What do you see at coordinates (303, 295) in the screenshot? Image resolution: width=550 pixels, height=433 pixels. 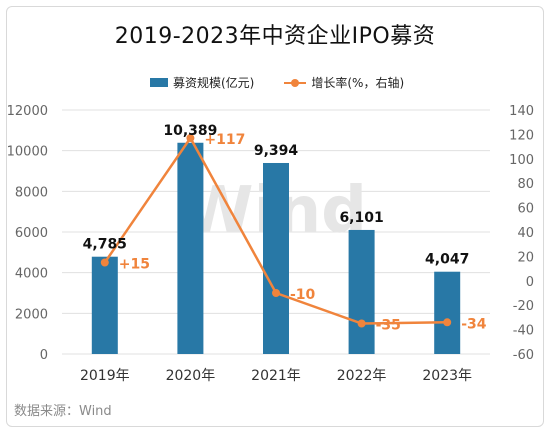 I see `growth-data-label: -10` at bounding box center [303, 295].